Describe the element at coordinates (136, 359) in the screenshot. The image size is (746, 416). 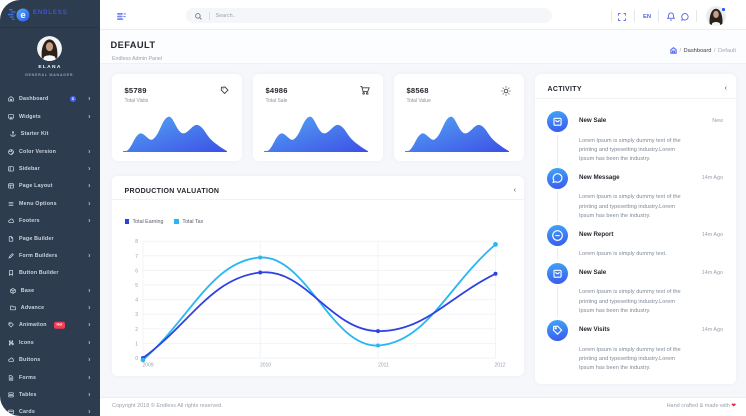
I see `svg-text: 0` at that location.